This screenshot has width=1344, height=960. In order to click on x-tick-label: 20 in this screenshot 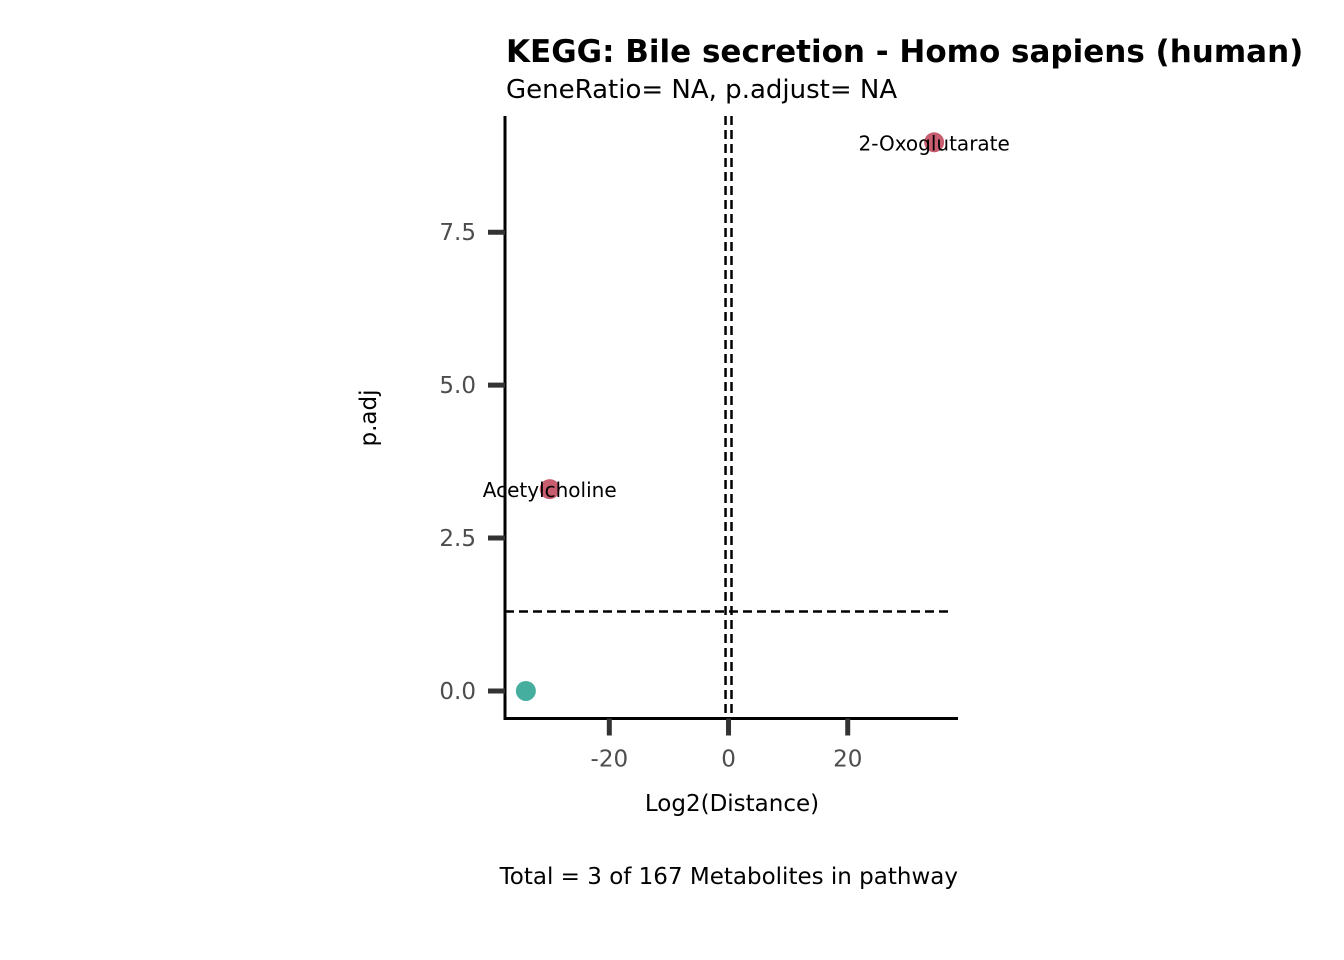, I will do `click(847, 760)`.